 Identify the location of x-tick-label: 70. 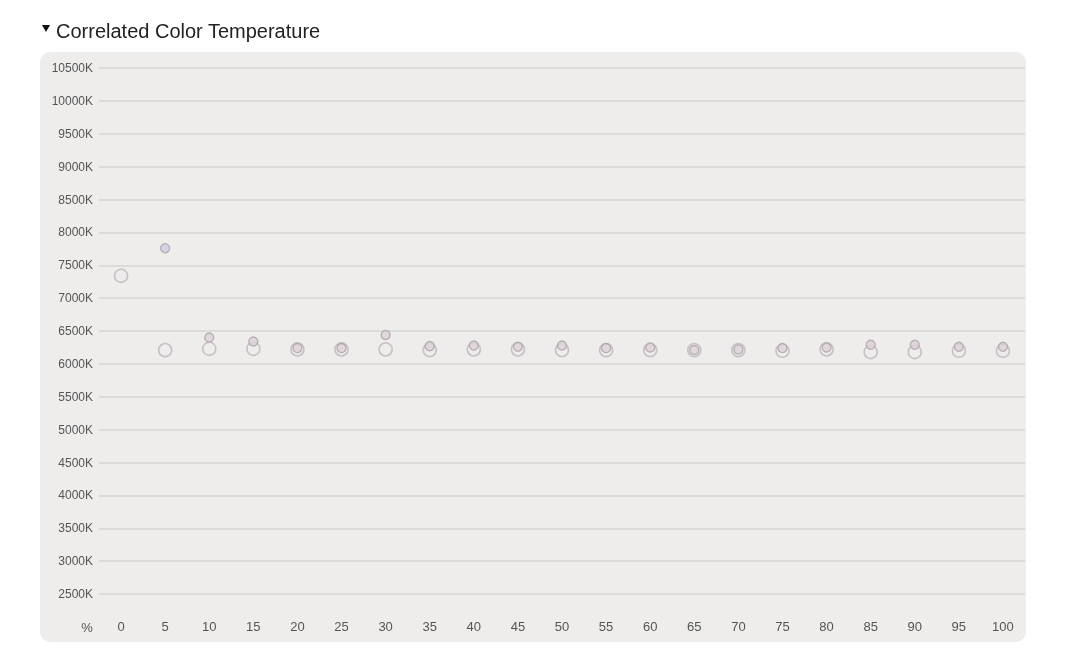
(738, 626).